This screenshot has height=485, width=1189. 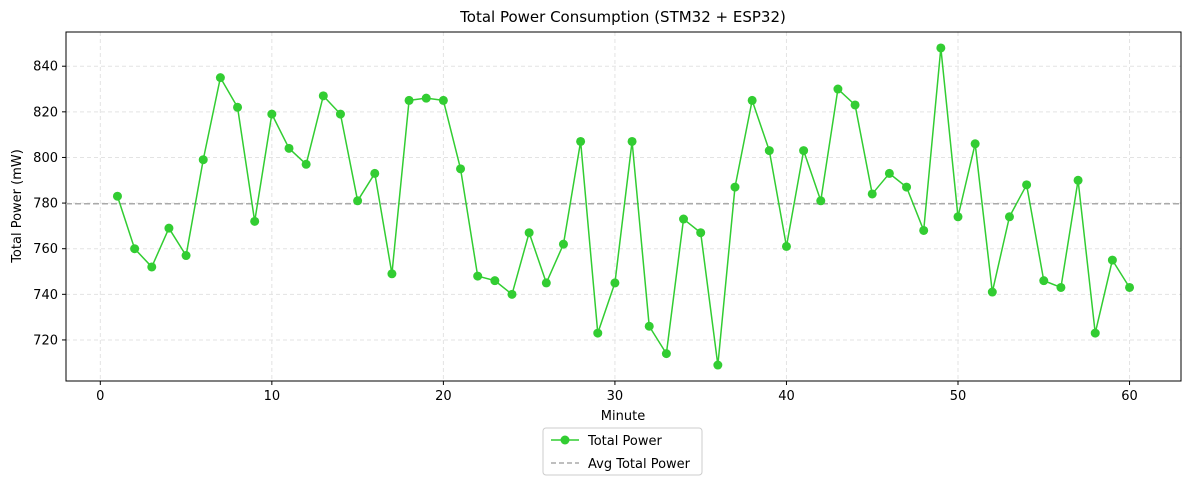 I want to click on y-axis-label: Total Power (mW), so click(x=17, y=206).